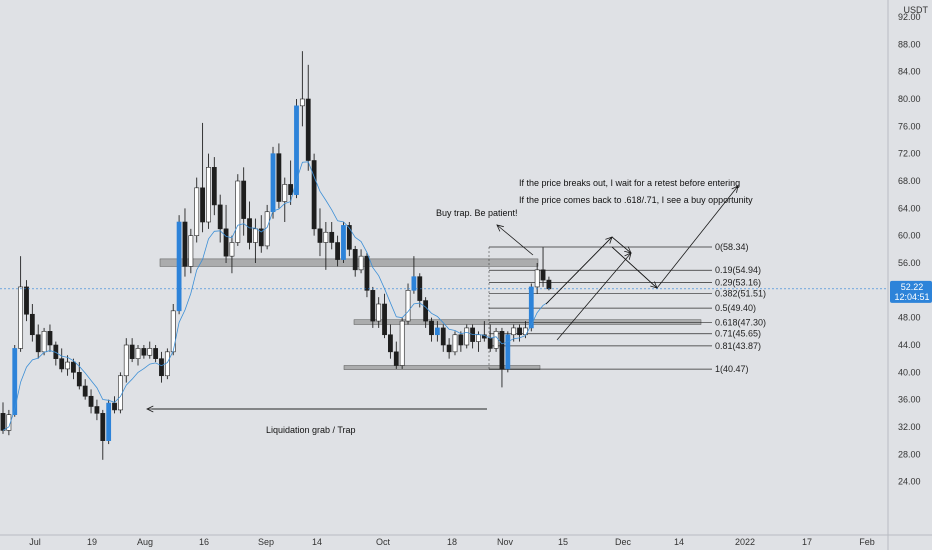 This screenshot has width=932, height=550. I want to click on fib-level-label: 0.81(43.87), so click(738, 346).